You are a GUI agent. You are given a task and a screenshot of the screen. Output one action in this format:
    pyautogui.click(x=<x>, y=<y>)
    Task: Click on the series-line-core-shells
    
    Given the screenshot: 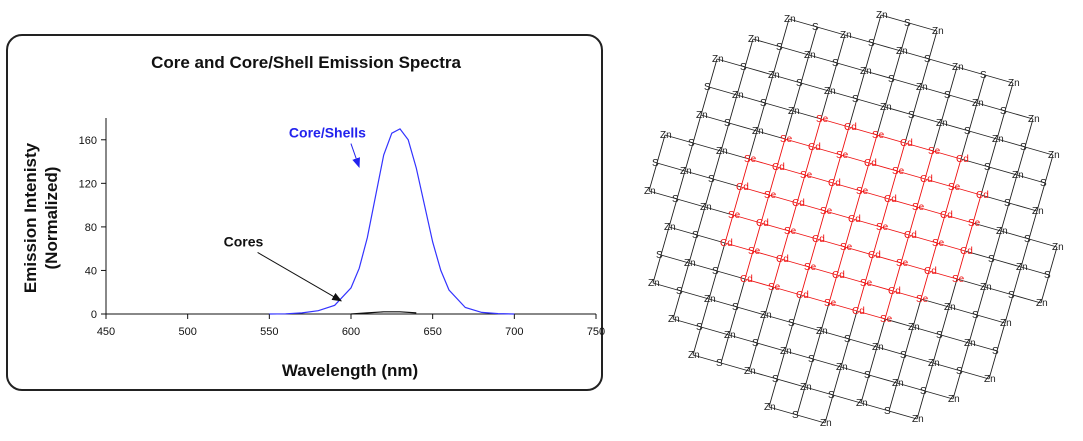 What is the action you would take?
    pyautogui.click(x=392, y=221)
    